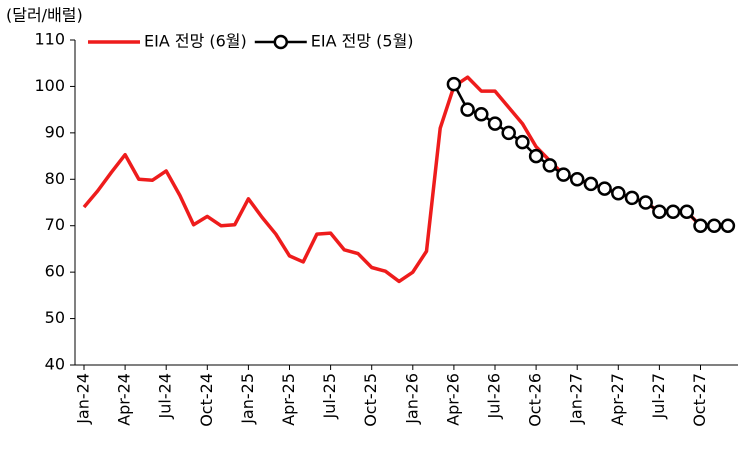  I want to click on unit-label: (달러/배럴), so click(44, 15).